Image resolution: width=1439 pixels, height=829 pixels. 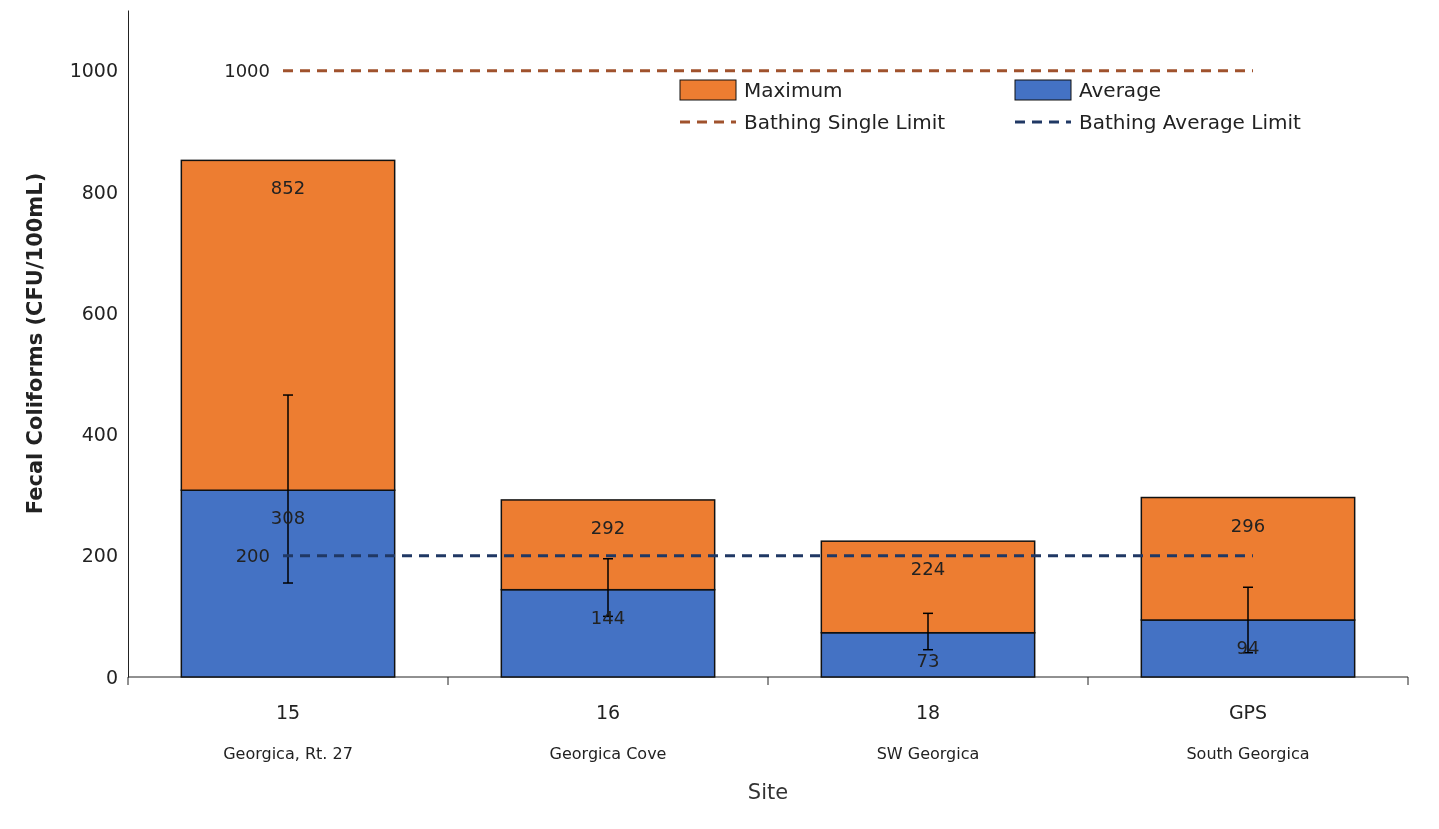 I want to click on data-label: 73, so click(x=928, y=660).